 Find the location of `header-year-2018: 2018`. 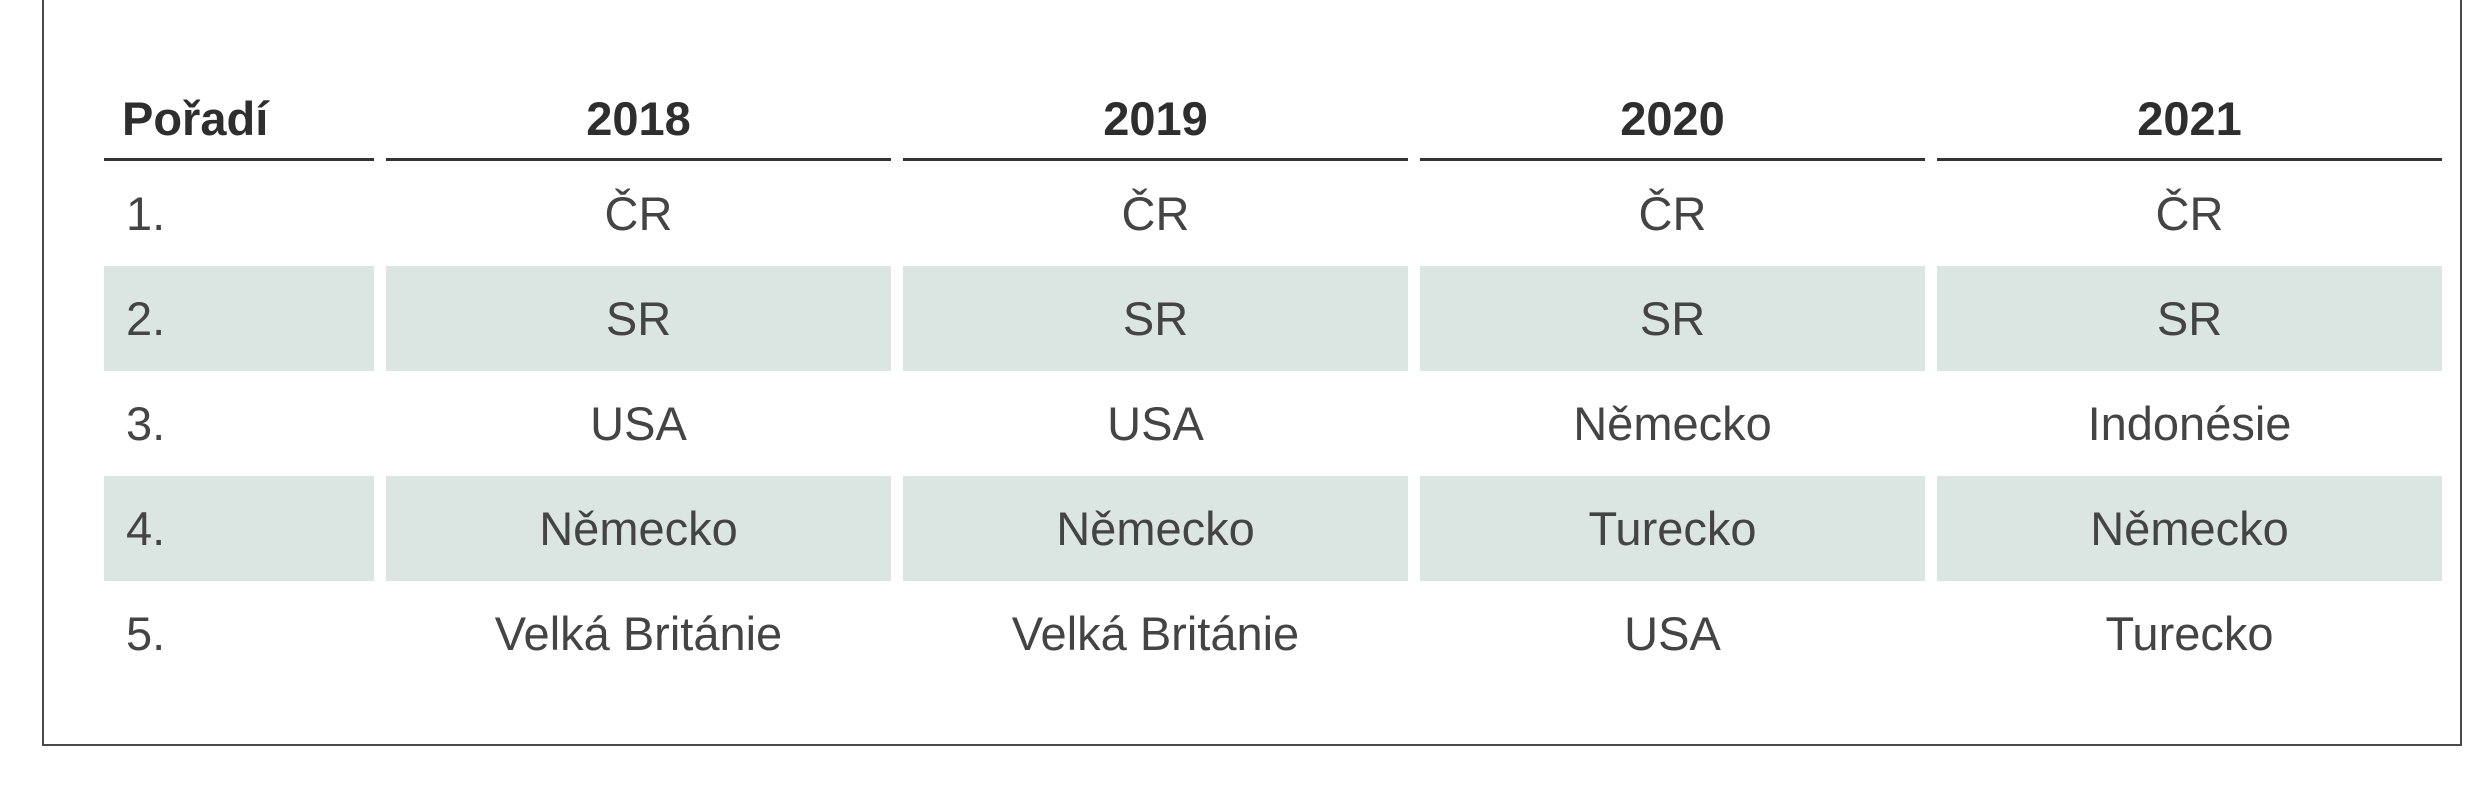

header-year-2018: 2018 is located at coordinates (638, 119).